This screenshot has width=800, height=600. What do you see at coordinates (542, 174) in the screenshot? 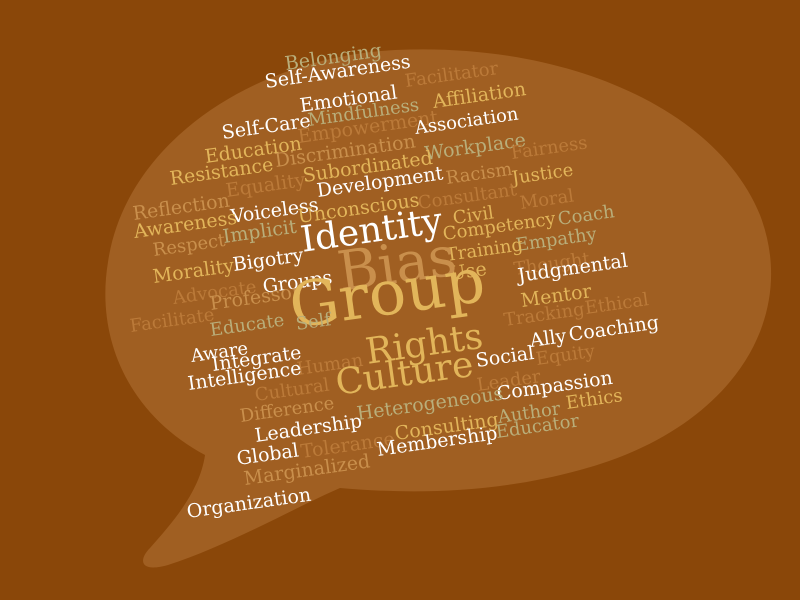
I see `word-justice: Justice` at bounding box center [542, 174].